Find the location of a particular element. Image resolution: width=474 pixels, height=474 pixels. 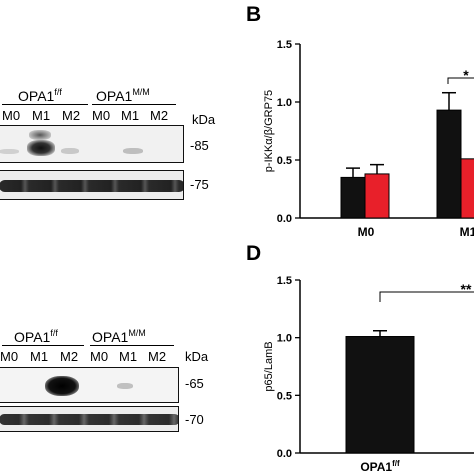

blot-bottom-p65-band-strip is located at coordinates (89, 385).